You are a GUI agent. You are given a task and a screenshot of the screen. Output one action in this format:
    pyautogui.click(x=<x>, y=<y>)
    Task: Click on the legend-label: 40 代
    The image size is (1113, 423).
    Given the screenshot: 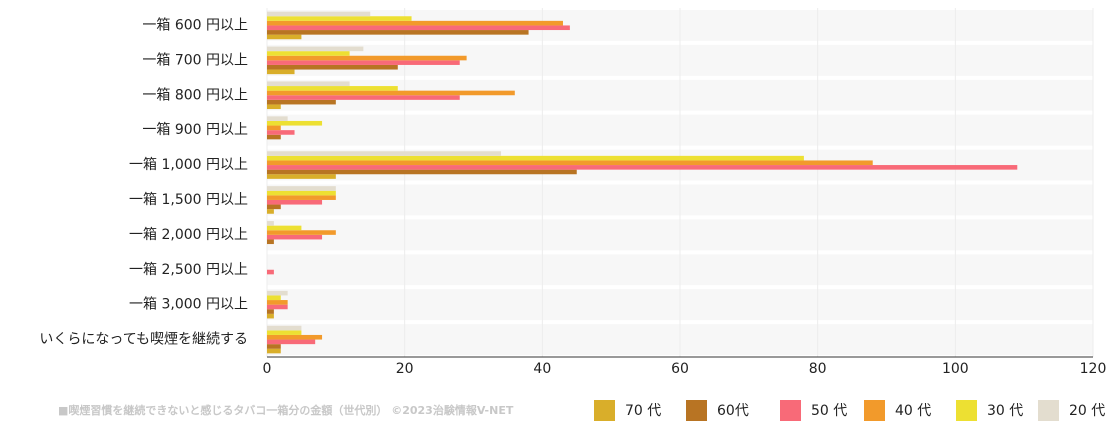 What is the action you would take?
    pyautogui.click(x=913, y=411)
    